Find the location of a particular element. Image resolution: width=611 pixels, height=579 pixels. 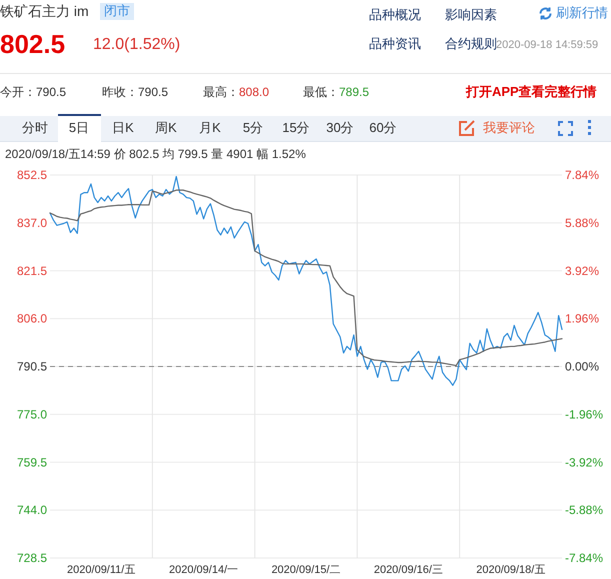

x-tick-label: 2020/09/11/五 is located at coordinates (101, 570).